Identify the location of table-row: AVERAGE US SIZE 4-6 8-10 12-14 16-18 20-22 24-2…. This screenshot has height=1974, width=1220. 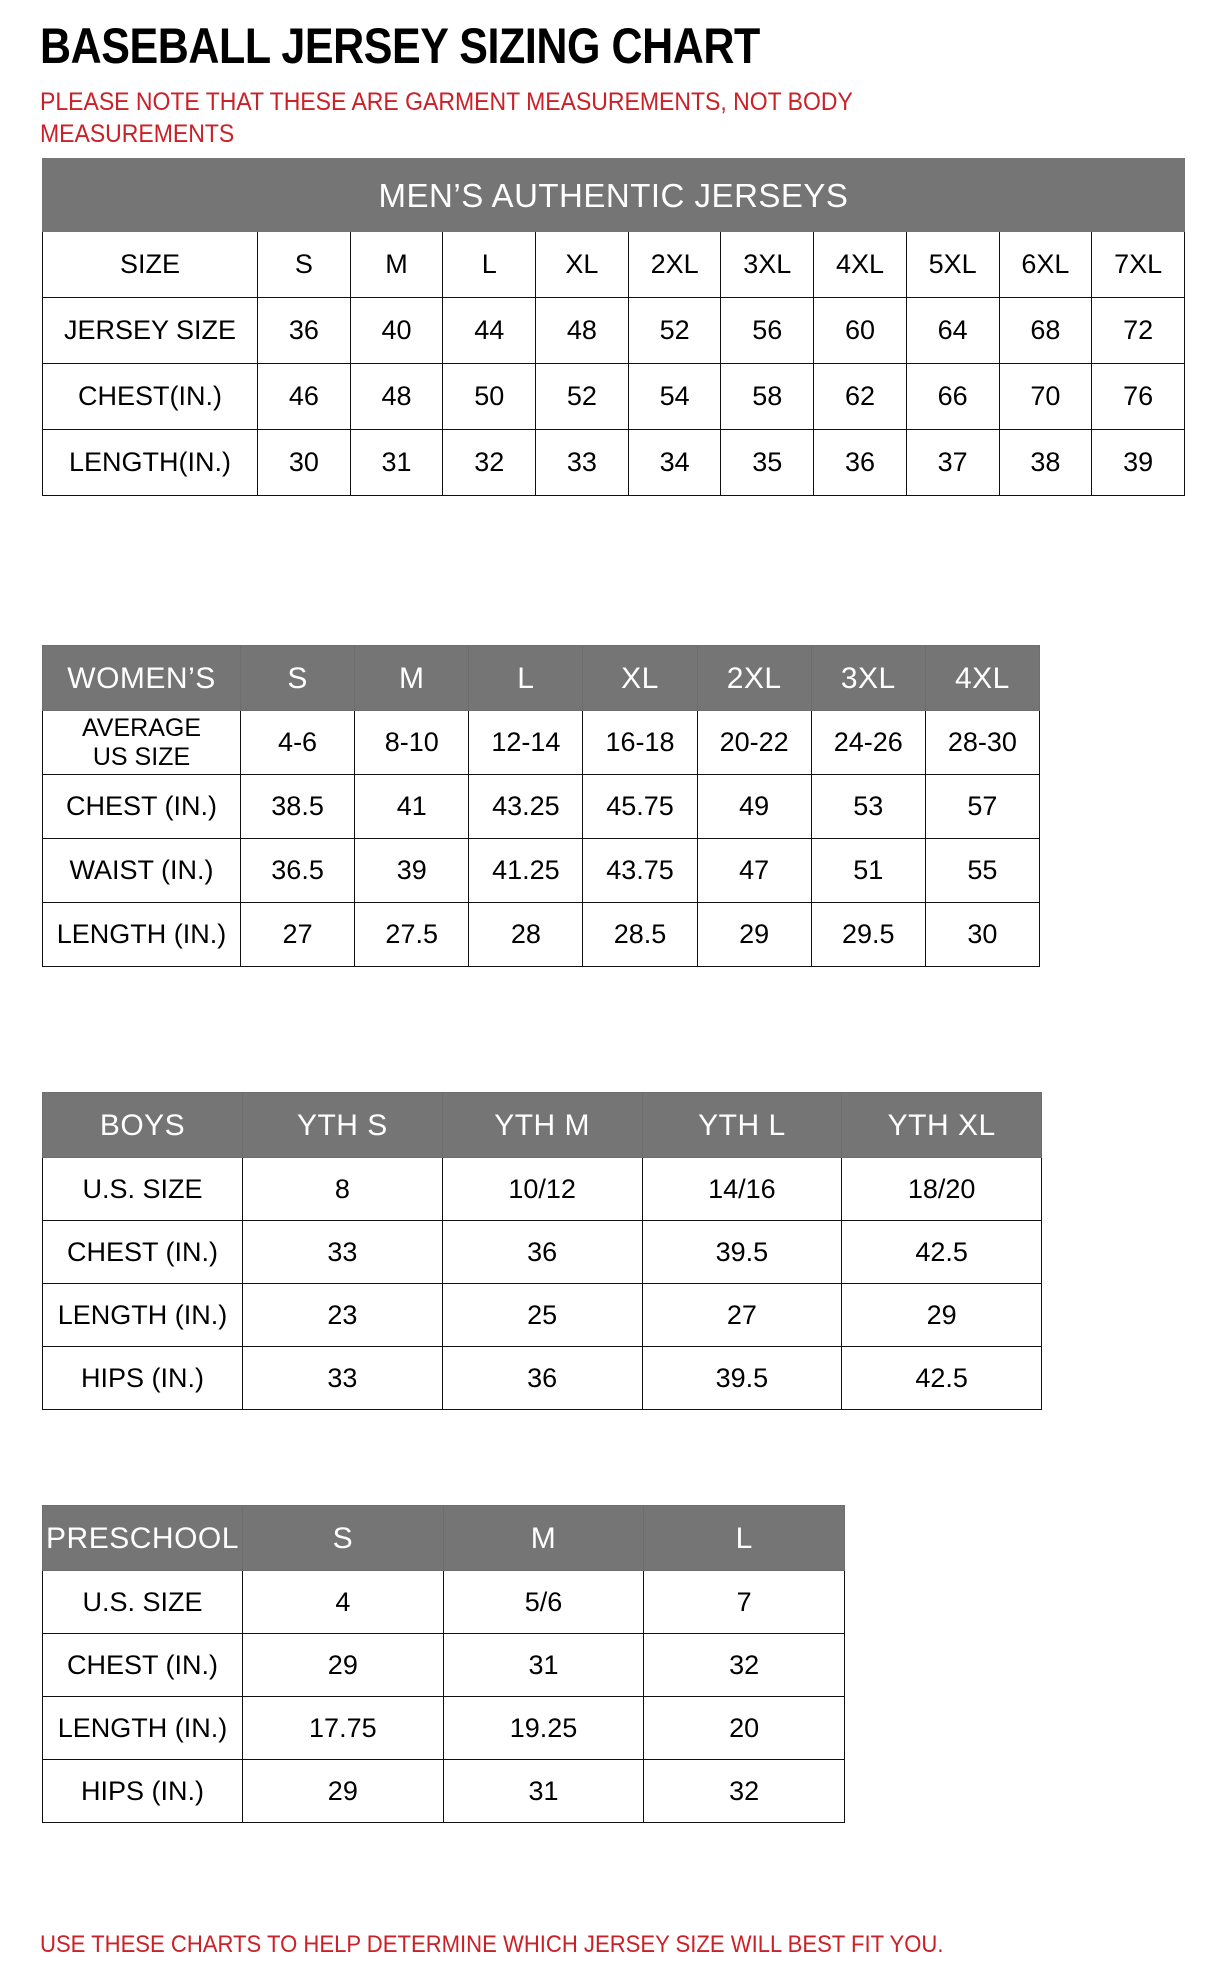
(541, 742).